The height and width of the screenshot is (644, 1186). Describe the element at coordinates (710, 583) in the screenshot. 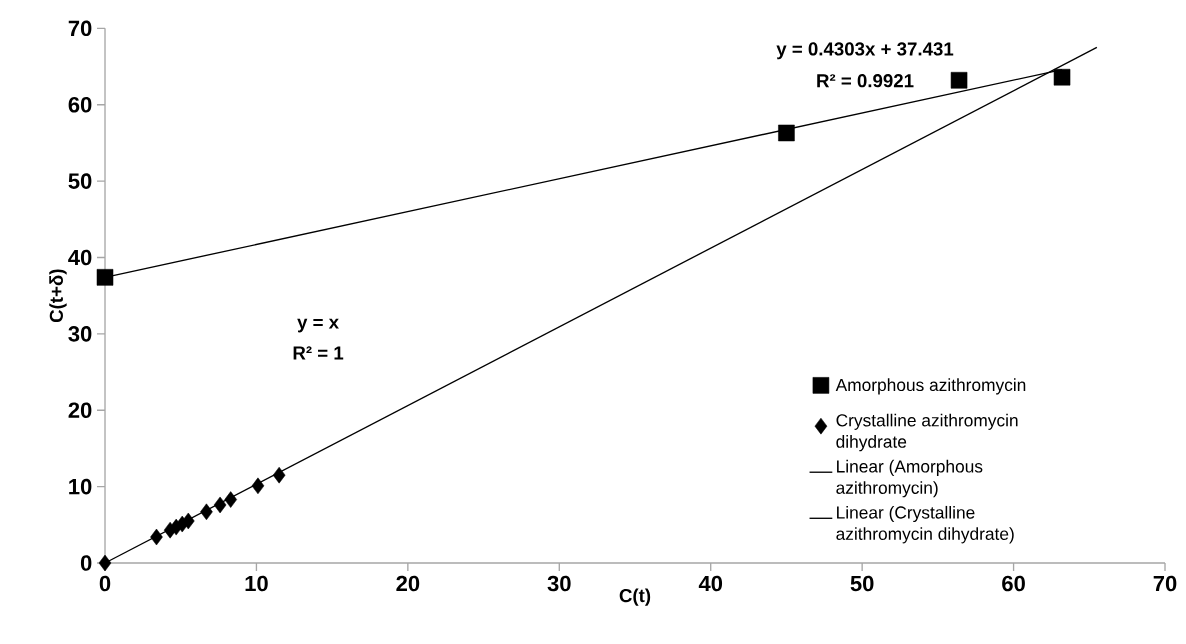

I see `x-tick-label: 40` at that location.